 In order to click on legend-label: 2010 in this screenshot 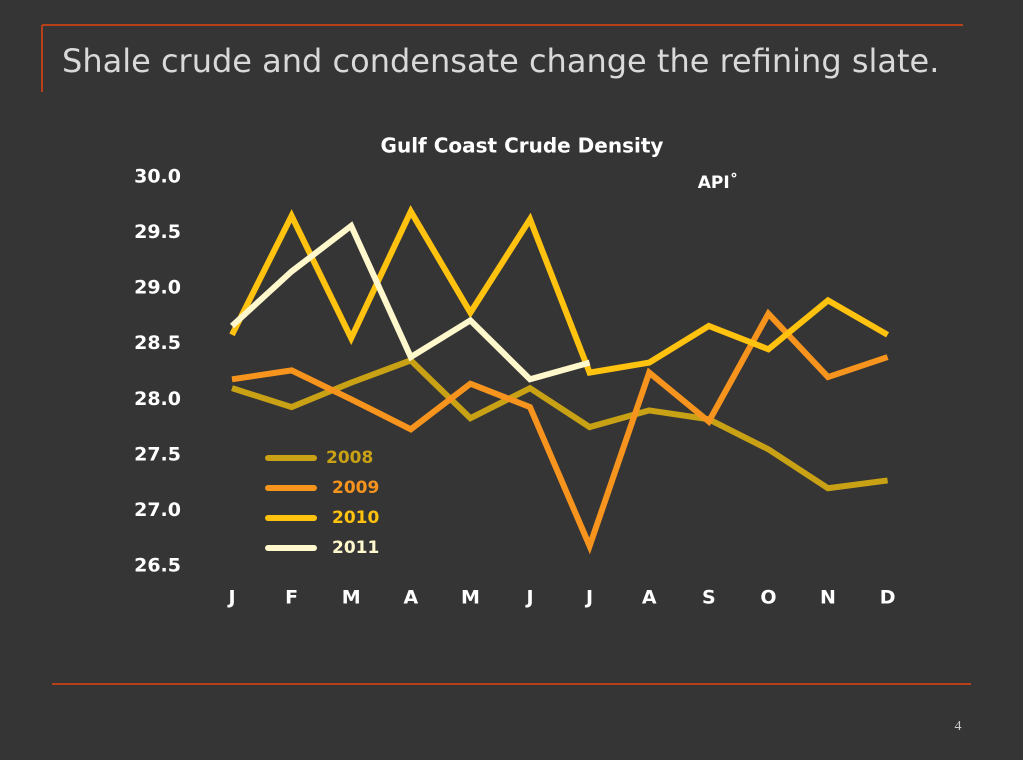, I will do `click(355, 518)`.